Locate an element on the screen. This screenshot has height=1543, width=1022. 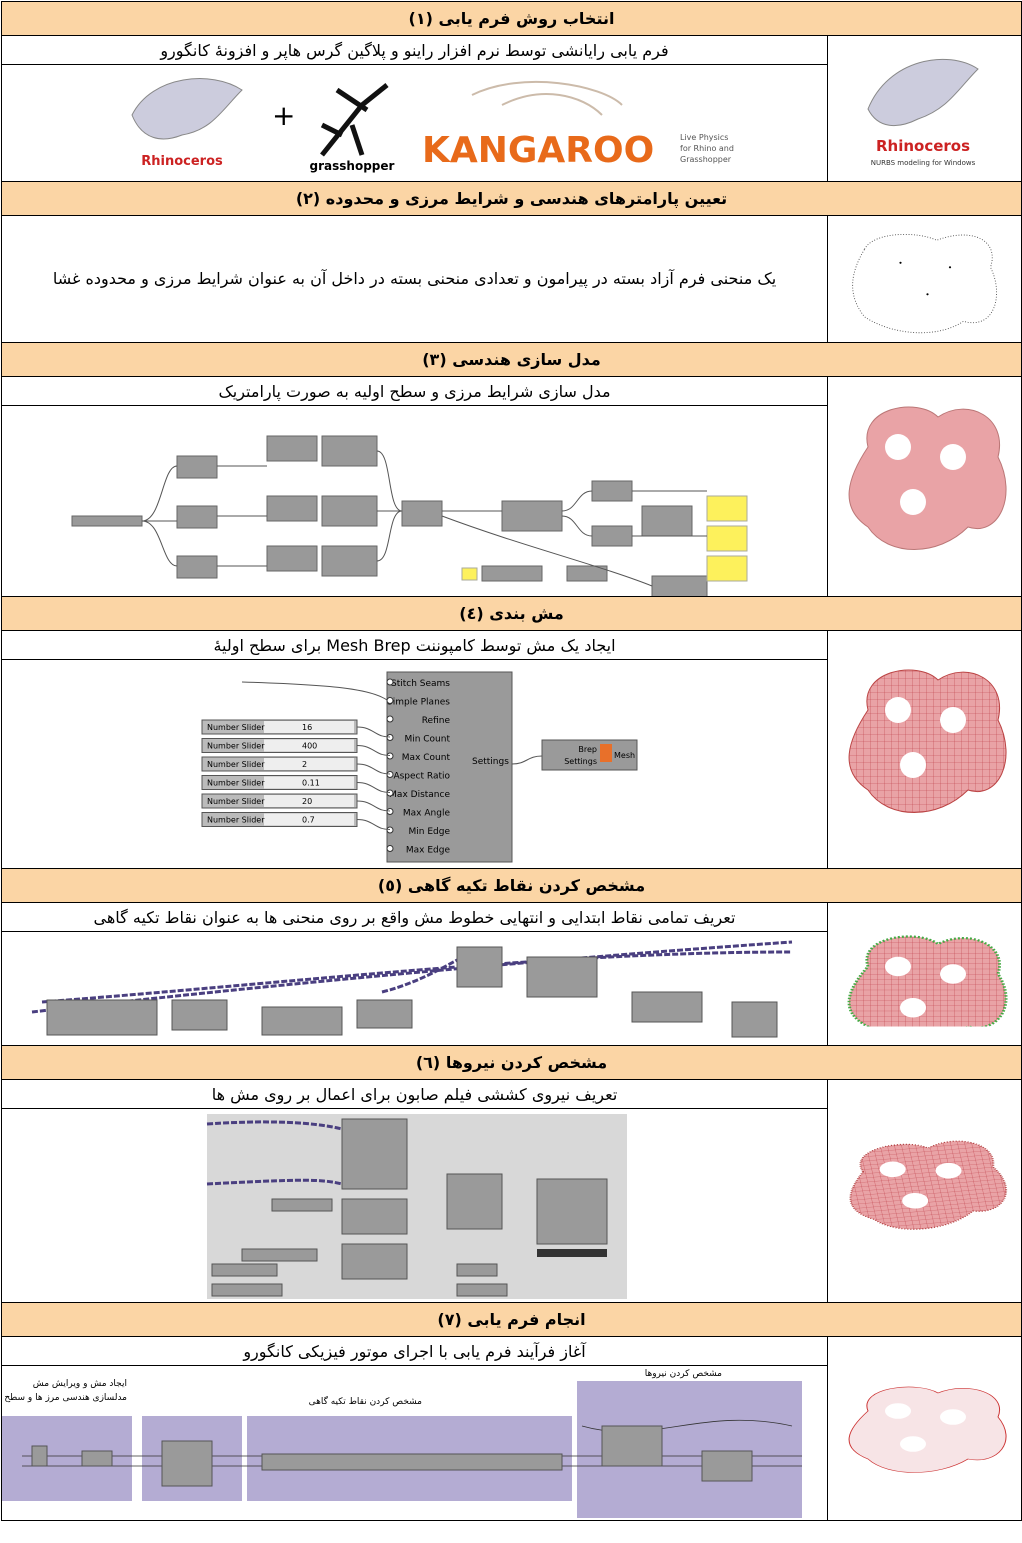
section-title: (۱) انتخاب روش فرم یابی is located at coordinates (511, 18).